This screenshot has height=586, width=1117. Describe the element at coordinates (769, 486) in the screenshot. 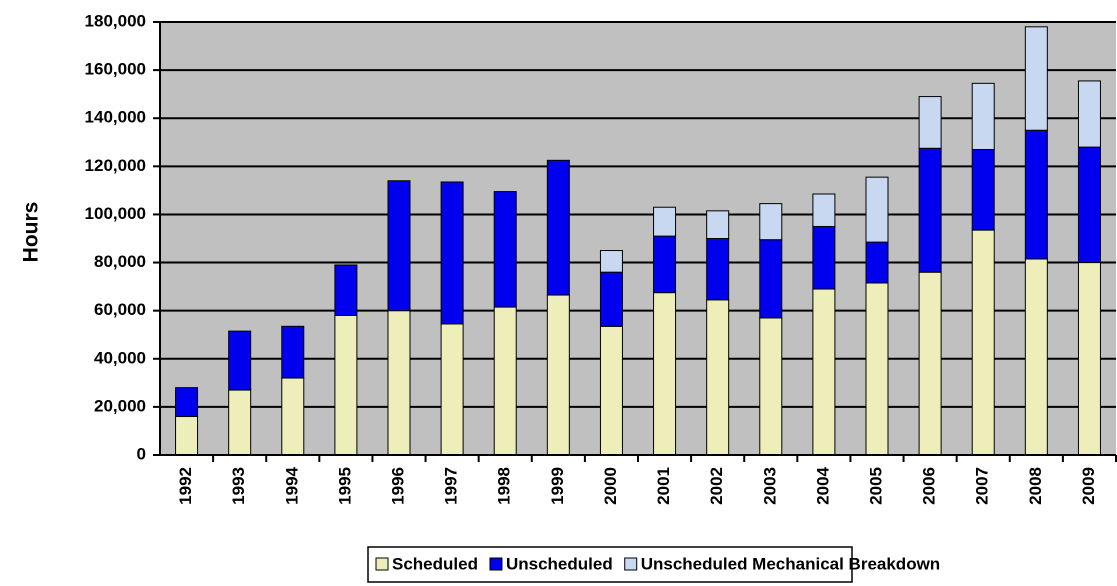

I see `x-tick-label: 2003` at that location.